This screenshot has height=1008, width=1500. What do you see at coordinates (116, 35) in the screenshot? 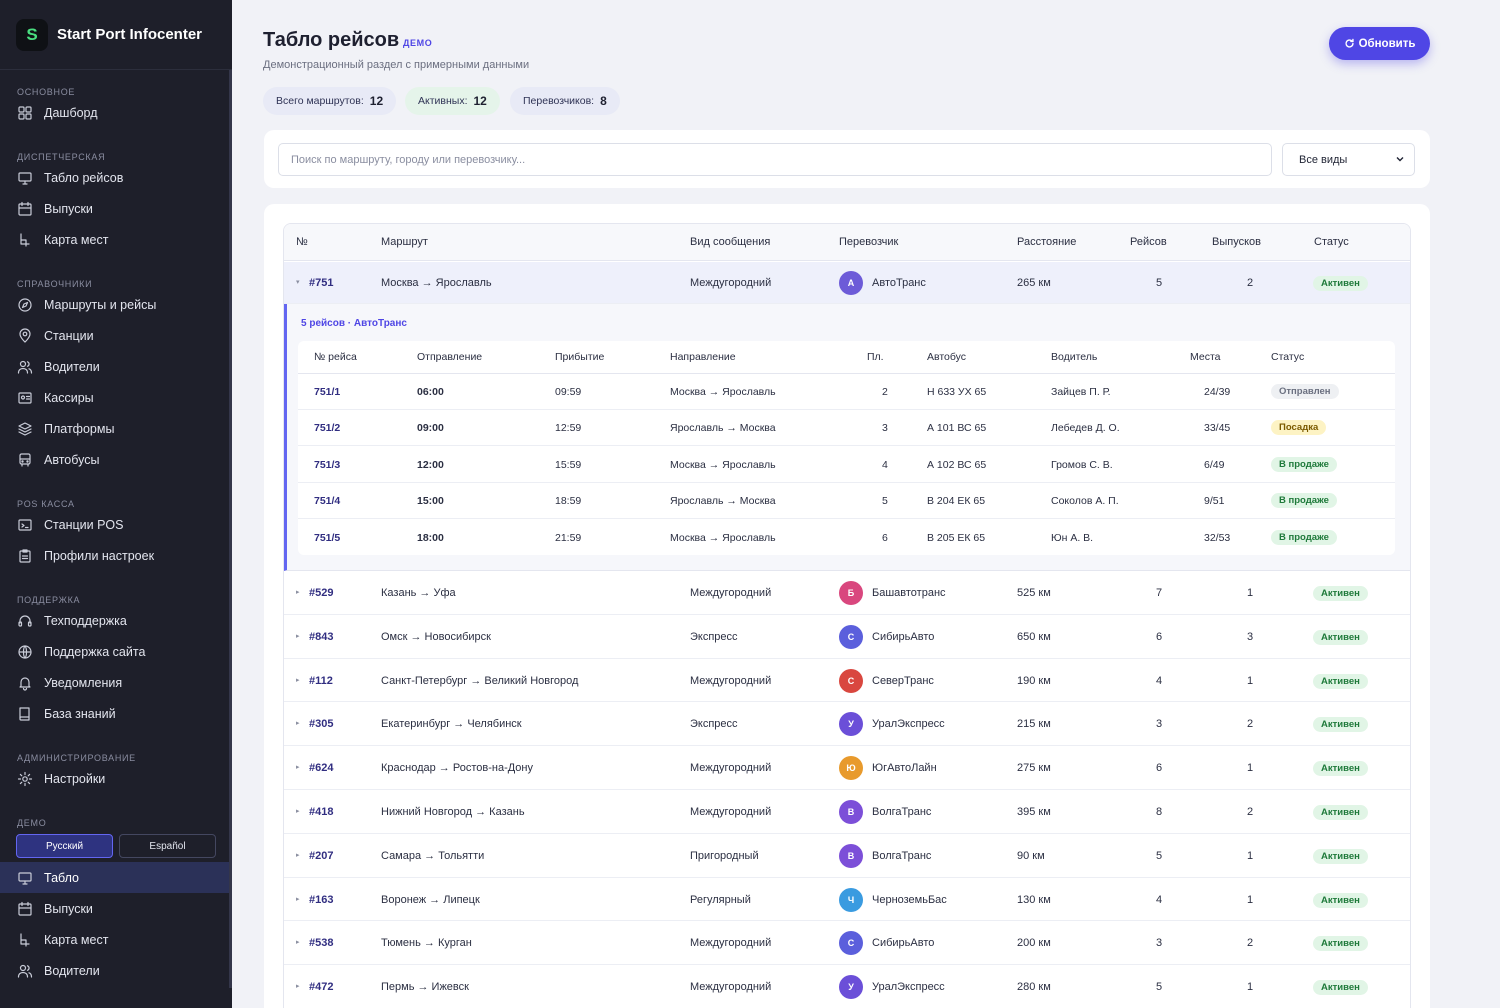
I see `brand: S Start Port Infocenter` at bounding box center [116, 35].